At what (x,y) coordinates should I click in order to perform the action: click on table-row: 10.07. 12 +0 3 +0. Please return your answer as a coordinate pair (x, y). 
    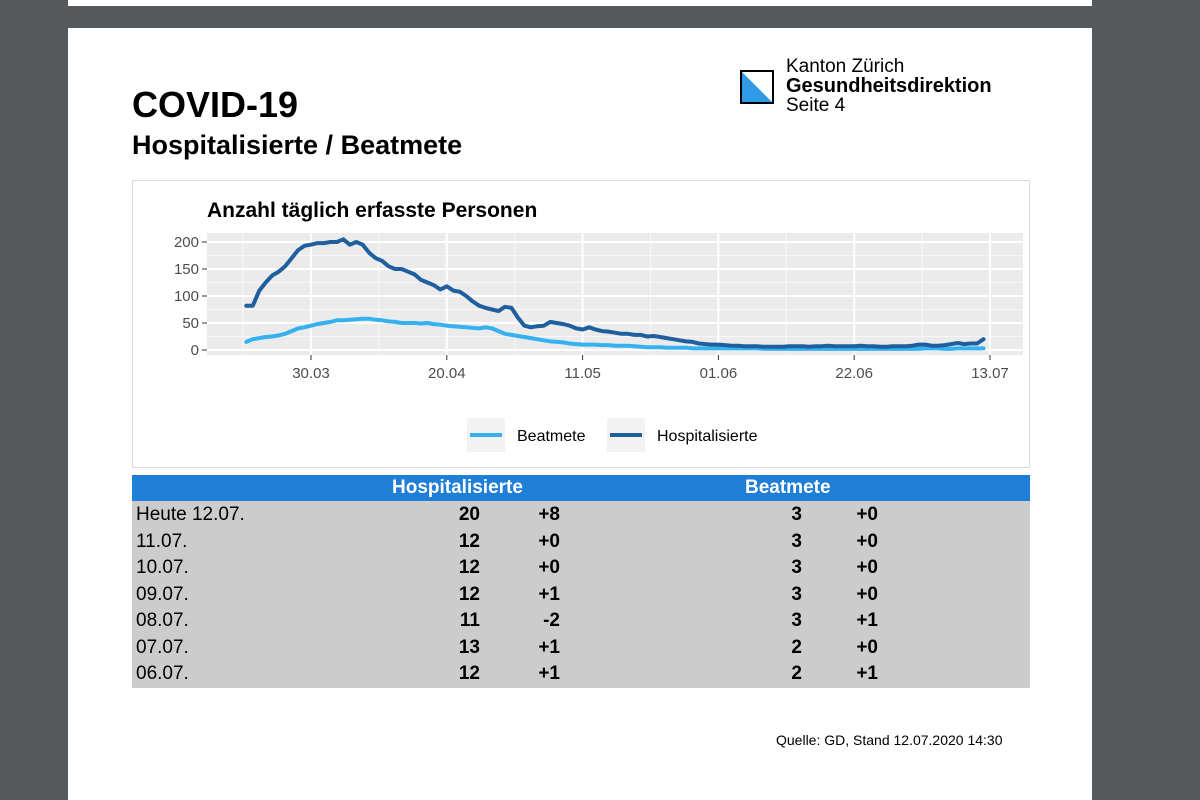
    Looking at the image, I should click on (581, 568).